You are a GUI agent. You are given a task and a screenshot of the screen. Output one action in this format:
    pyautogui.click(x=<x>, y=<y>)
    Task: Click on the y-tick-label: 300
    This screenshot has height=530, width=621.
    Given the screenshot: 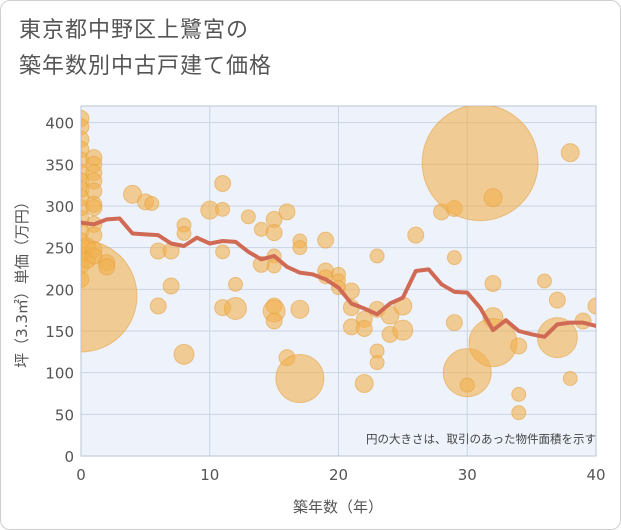 What is the action you would take?
    pyautogui.click(x=59, y=207)
    